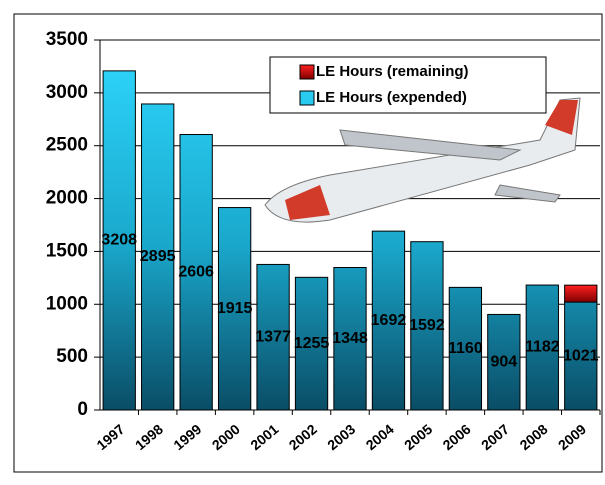 The width and height of the screenshot is (605, 485). I want to click on x-tick-label: 2004, so click(380, 437).